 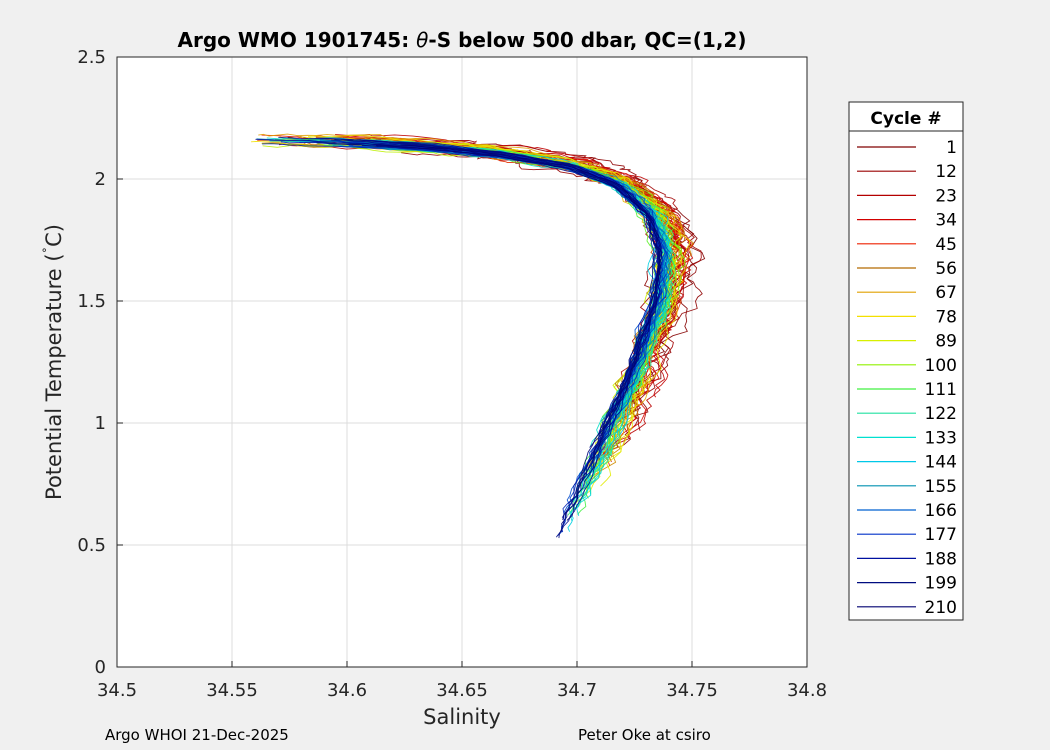 I want to click on legend-entry-label: 34, so click(x=946, y=221).